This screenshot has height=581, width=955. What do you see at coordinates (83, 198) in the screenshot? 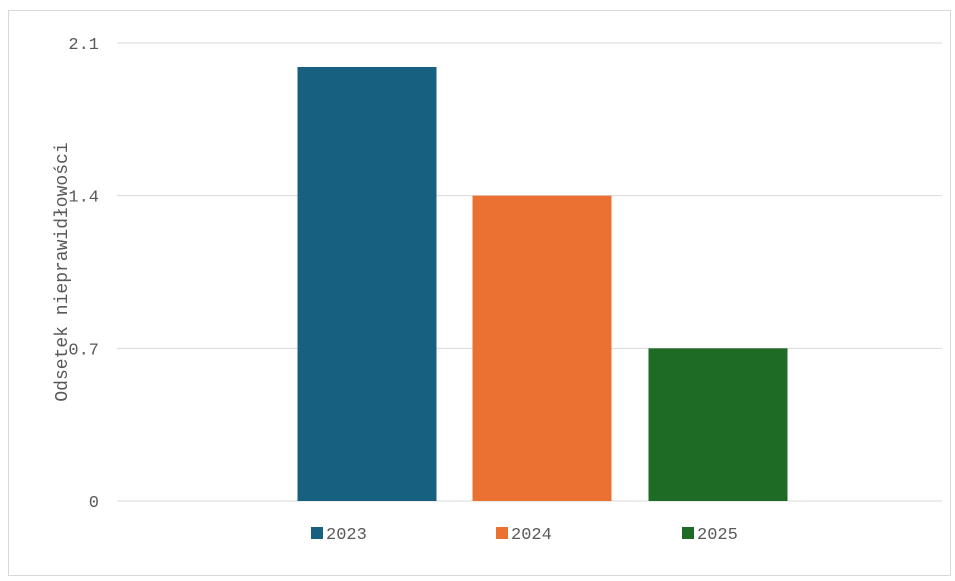
I see `y-tick-label: 1.4` at bounding box center [83, 198].